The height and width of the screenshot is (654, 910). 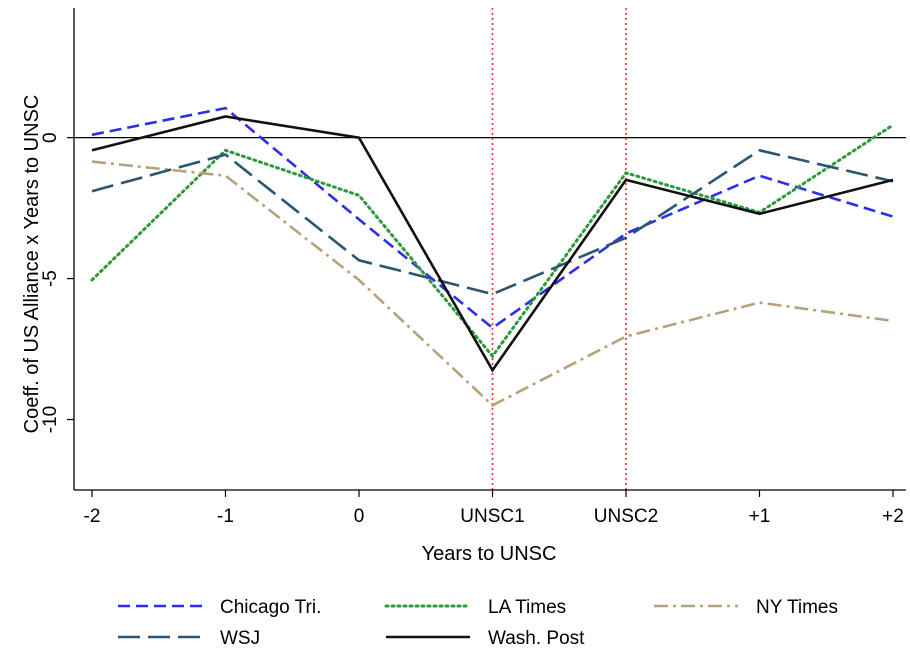 I want to click on legend-label: Wash. Post, so click(x=536, y=638).